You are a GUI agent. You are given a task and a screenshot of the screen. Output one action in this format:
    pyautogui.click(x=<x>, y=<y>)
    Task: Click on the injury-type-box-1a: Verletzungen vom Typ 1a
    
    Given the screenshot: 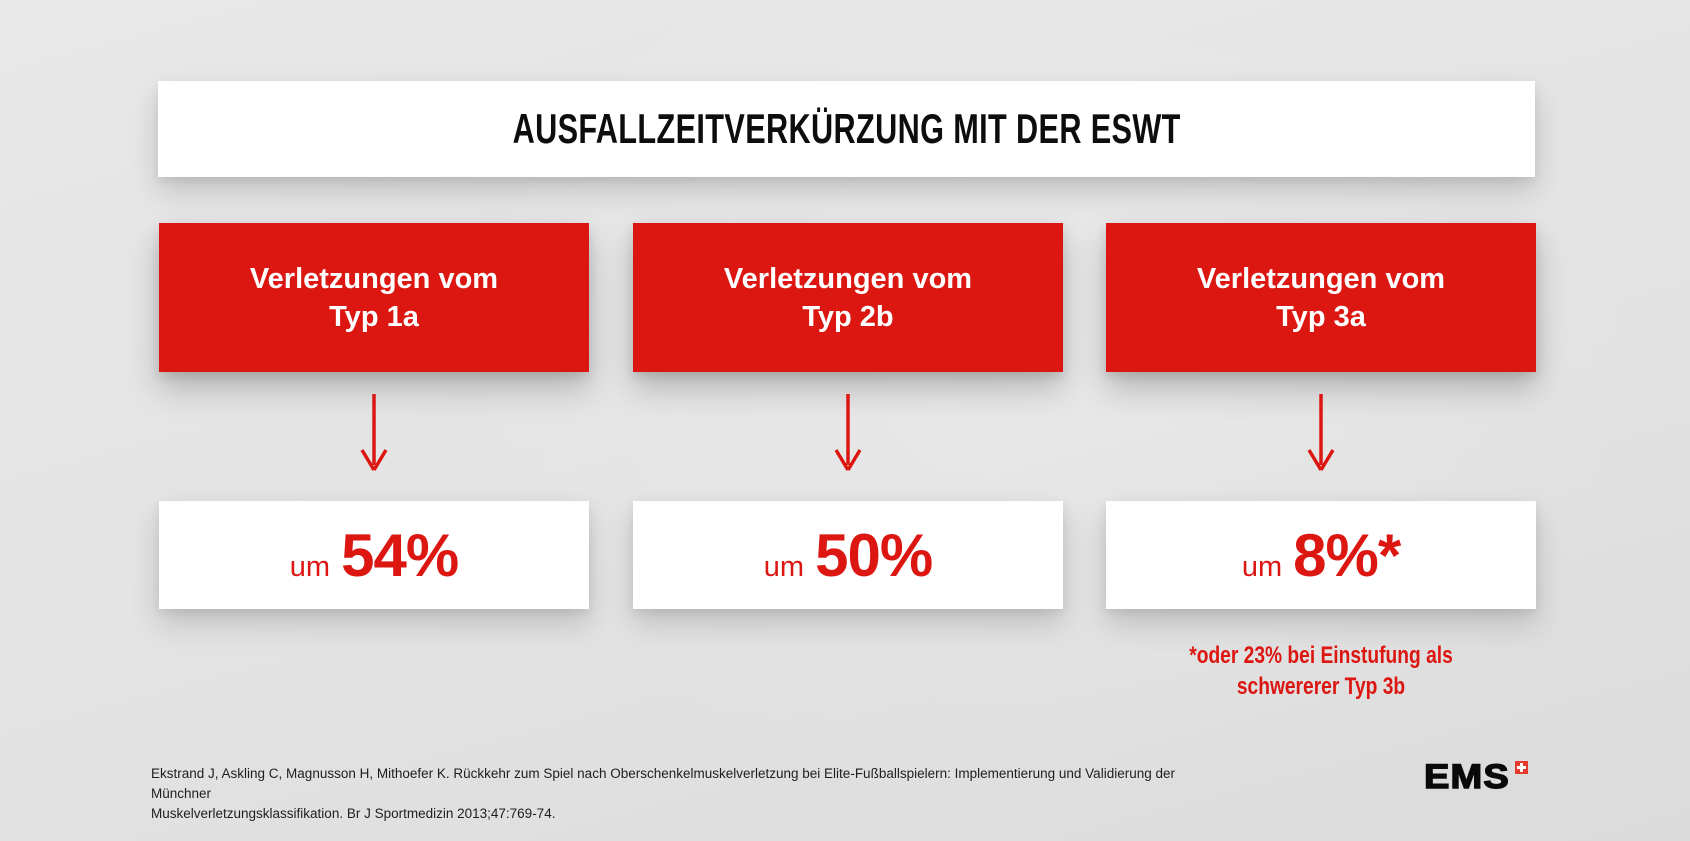 What is the action you would take?
    pyautogui.click(x=374, y=297)
    